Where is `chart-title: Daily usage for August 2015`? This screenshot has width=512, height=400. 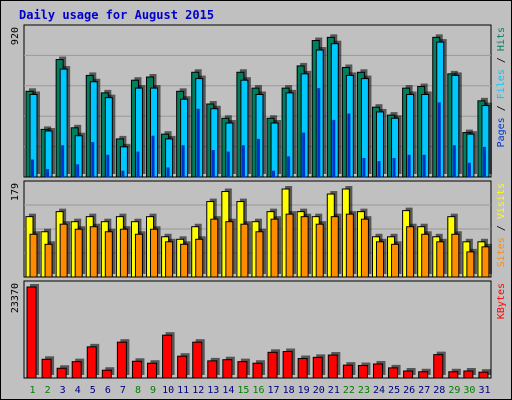
chart-title: Daily usage for August 2015 is located at coordinates (117, 15).